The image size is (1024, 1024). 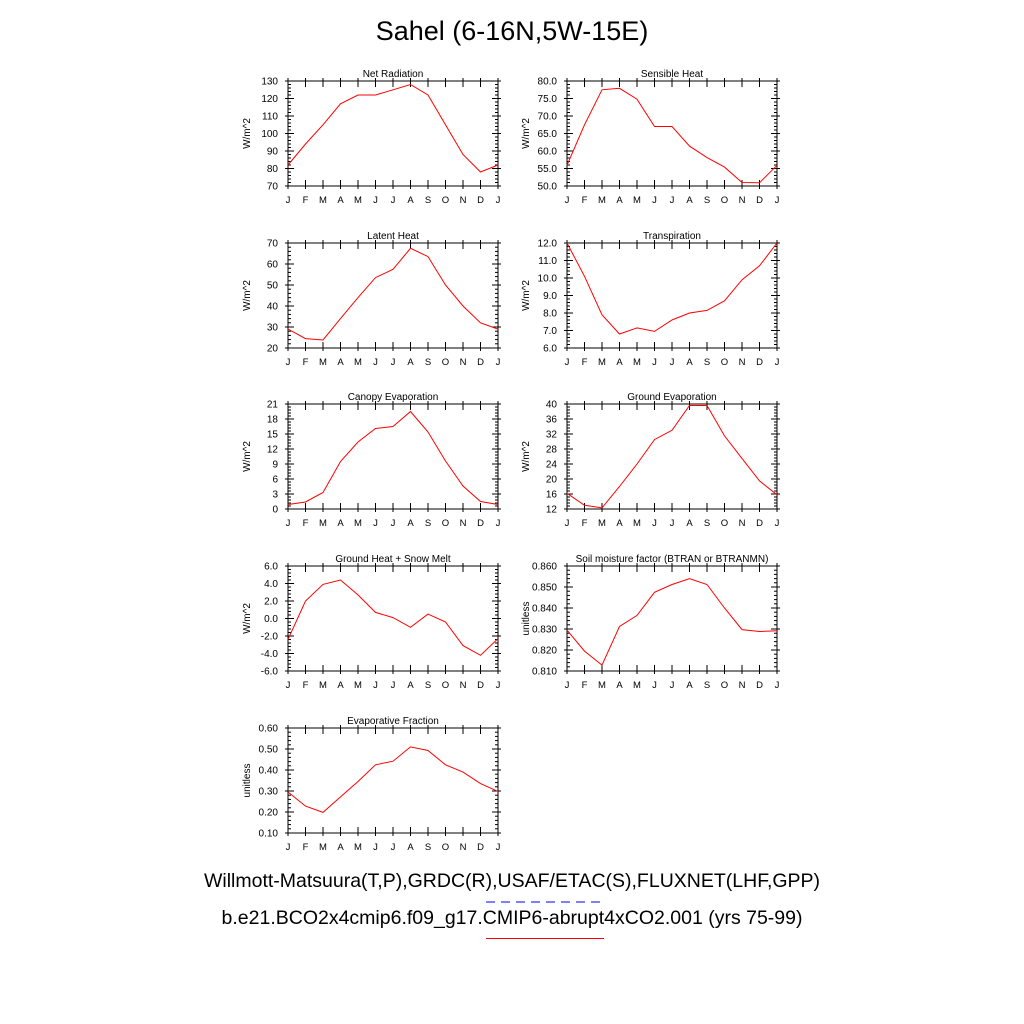 I want to click on y-tick-label: 18, so click(x=273, y=420).